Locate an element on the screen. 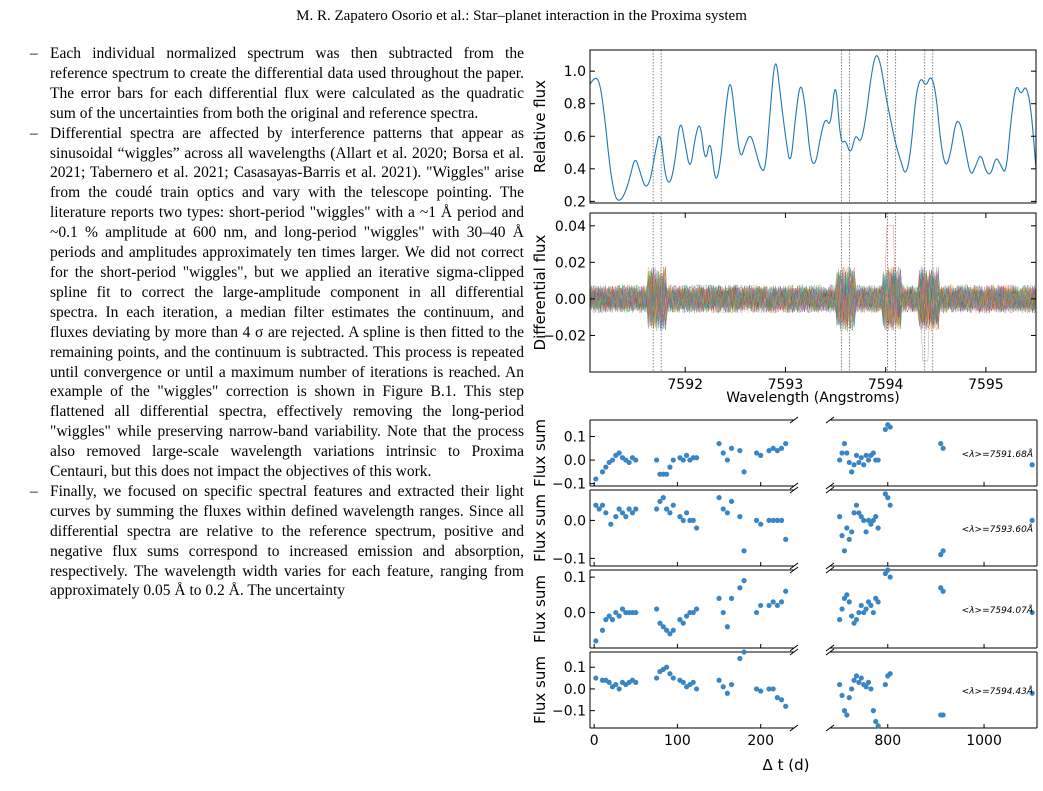  y-tick-label: 0.0 is located at coordinates (575, 614).